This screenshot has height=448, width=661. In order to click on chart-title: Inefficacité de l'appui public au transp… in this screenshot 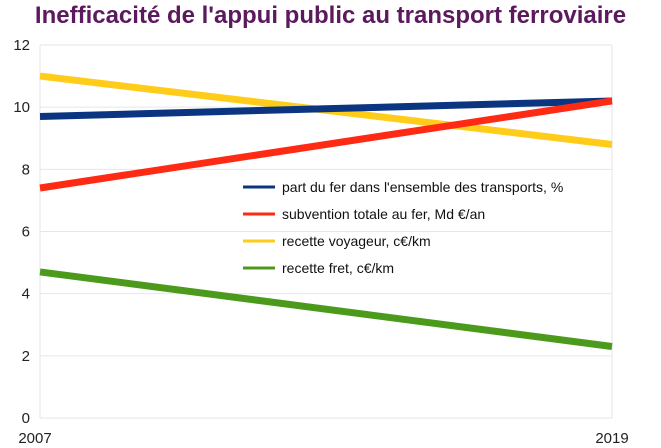, I will do `click(330, 15)`.